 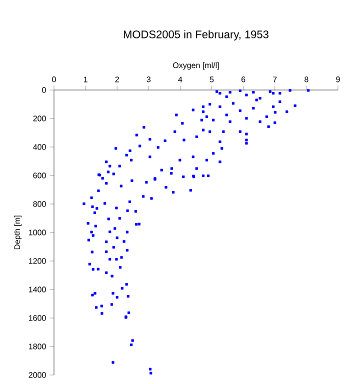 I want to click on chart-title: MODS2005 in February, 1953, so click(x=196, y=35).